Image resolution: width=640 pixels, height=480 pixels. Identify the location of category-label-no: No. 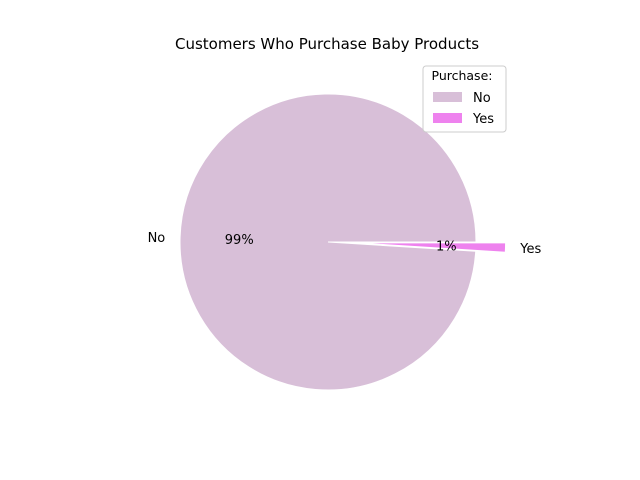
(157, 238).